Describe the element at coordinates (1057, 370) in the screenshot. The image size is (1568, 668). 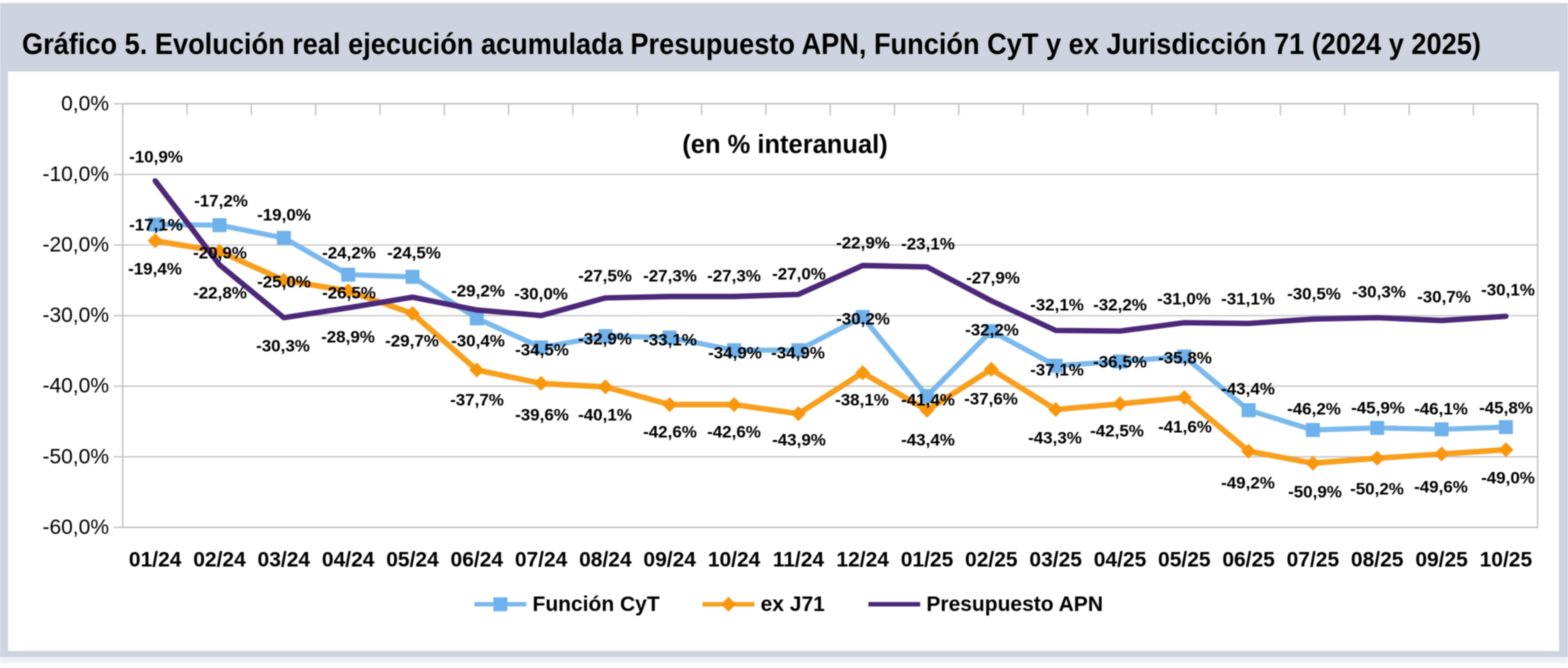
I see `svg-text: -37,1%` at that location.